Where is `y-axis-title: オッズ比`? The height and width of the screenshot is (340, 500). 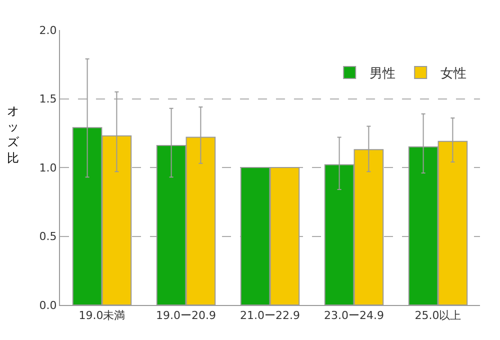
y-axis-title: オッズ比 is located at coordinates (13, 134).